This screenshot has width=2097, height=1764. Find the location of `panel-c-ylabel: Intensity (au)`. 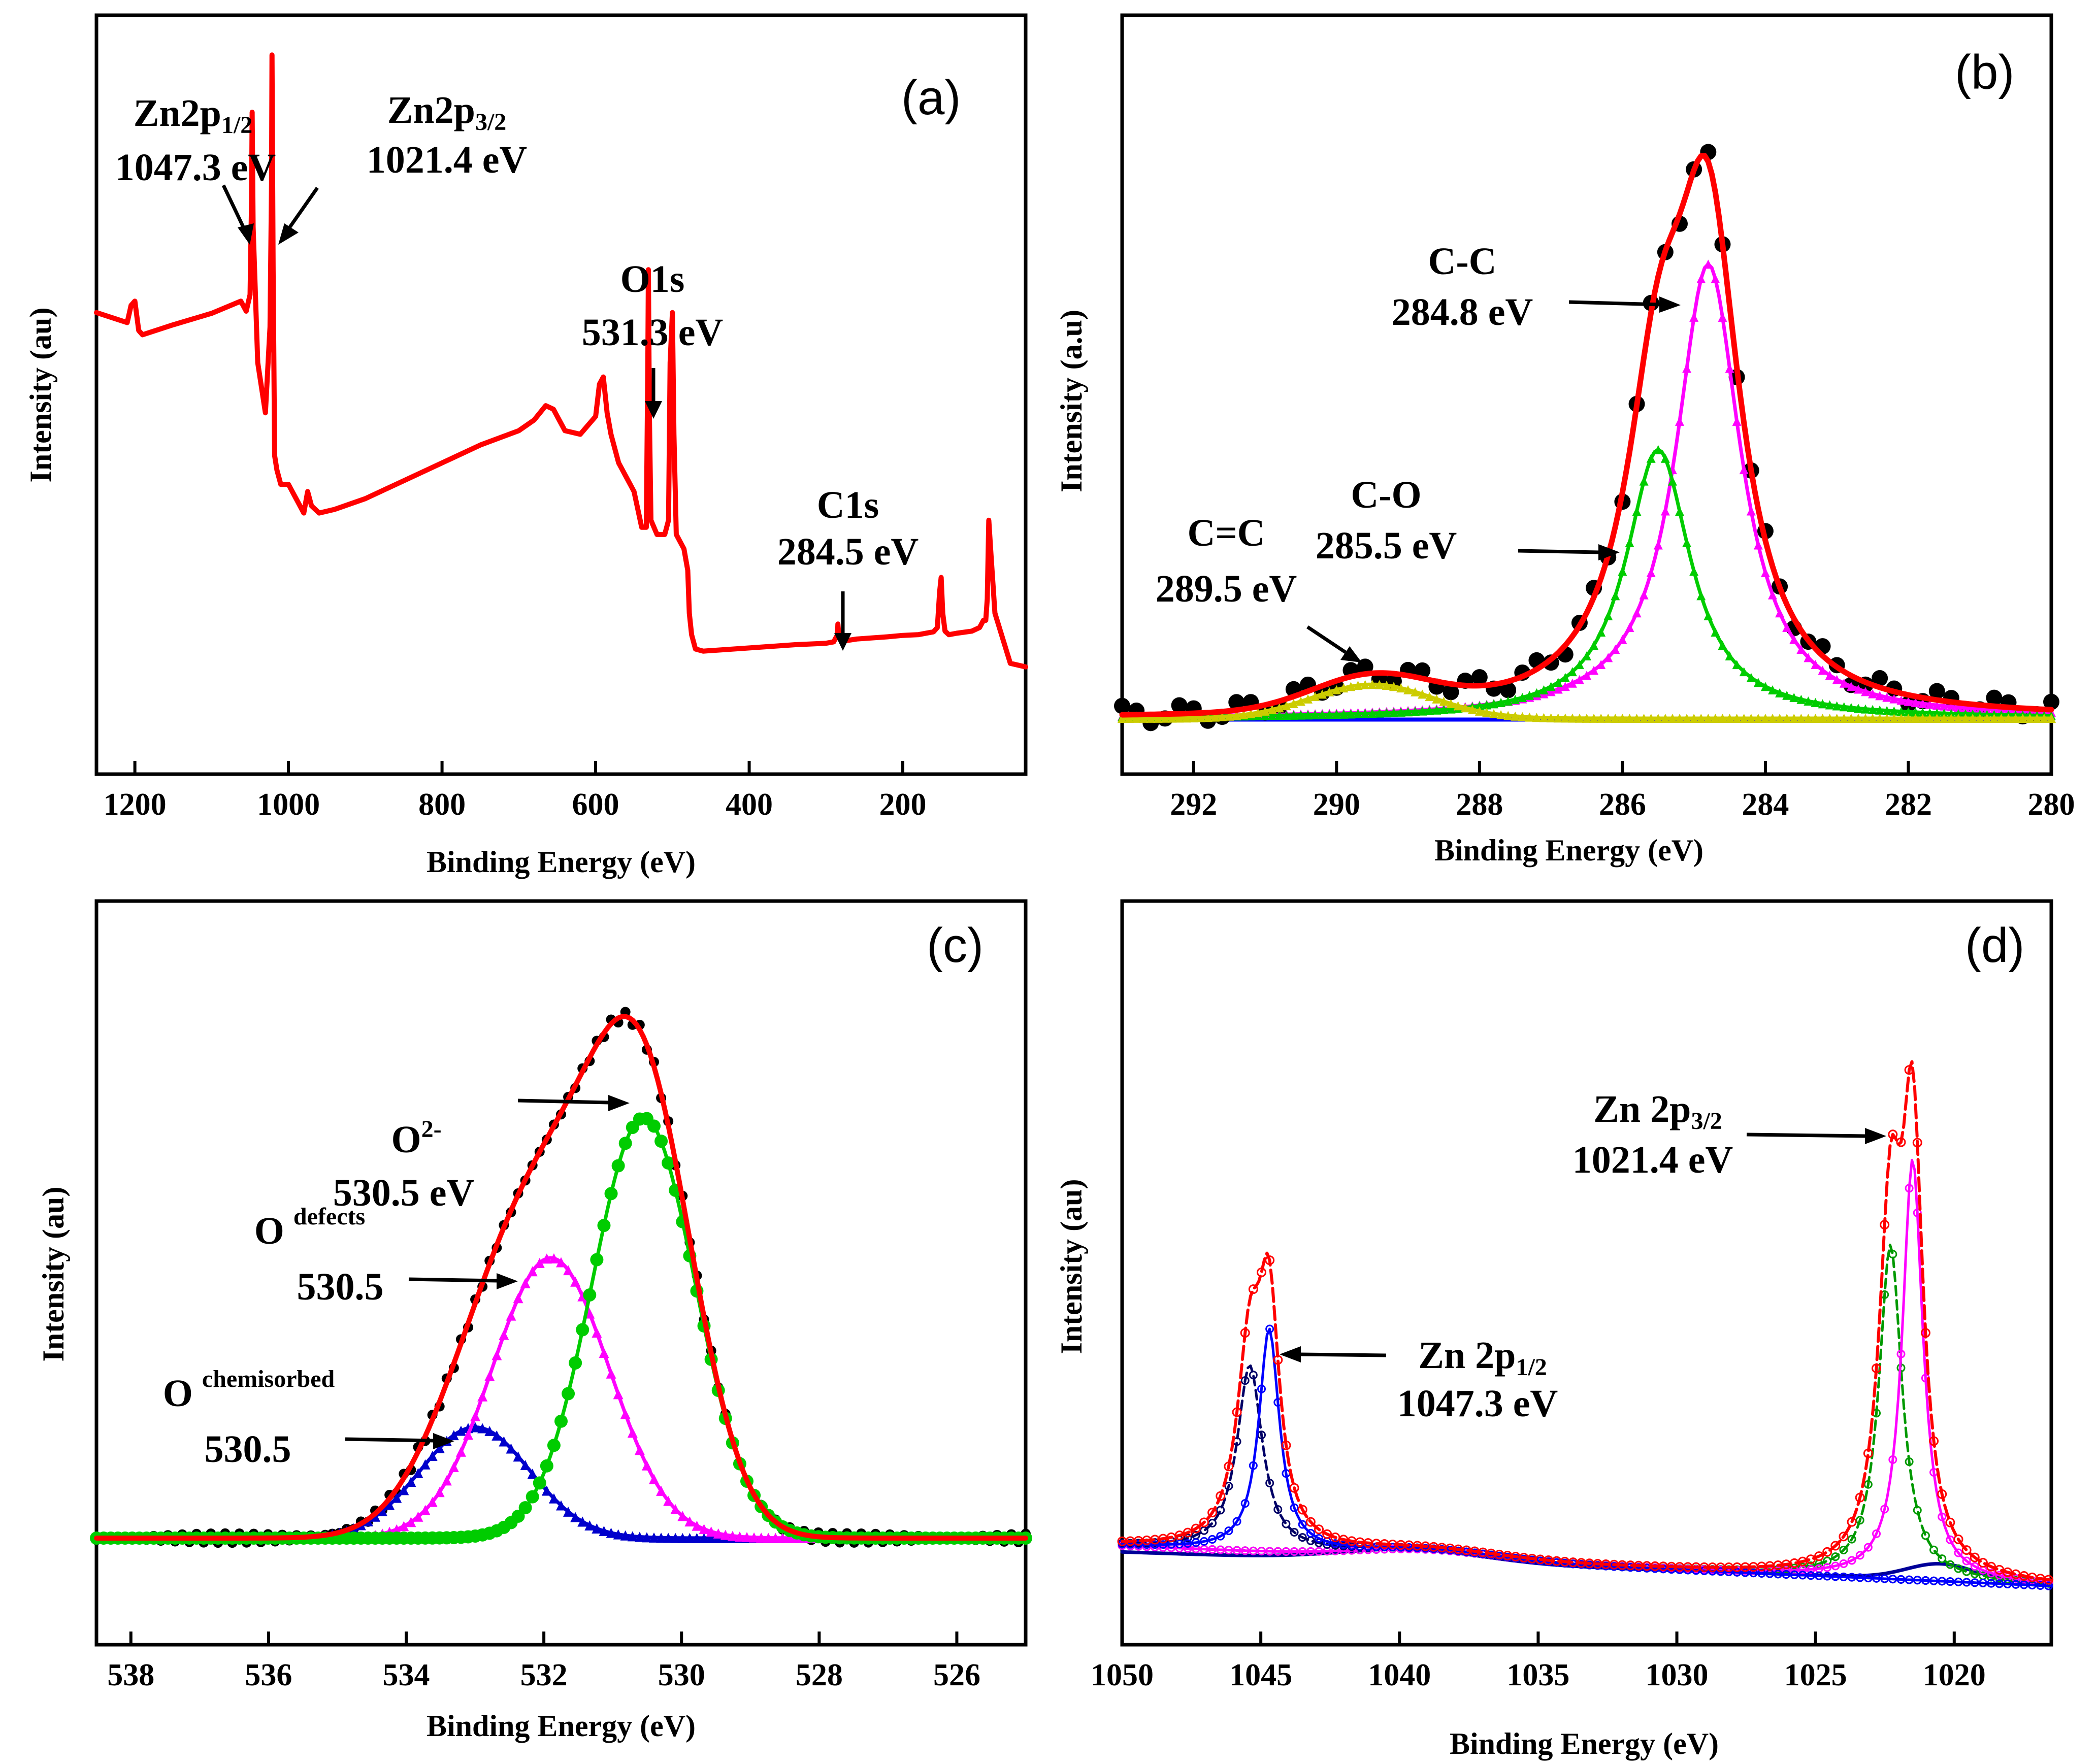

panel-c-ylabel: Intensity (au) is located at coordinates (54, 1273).